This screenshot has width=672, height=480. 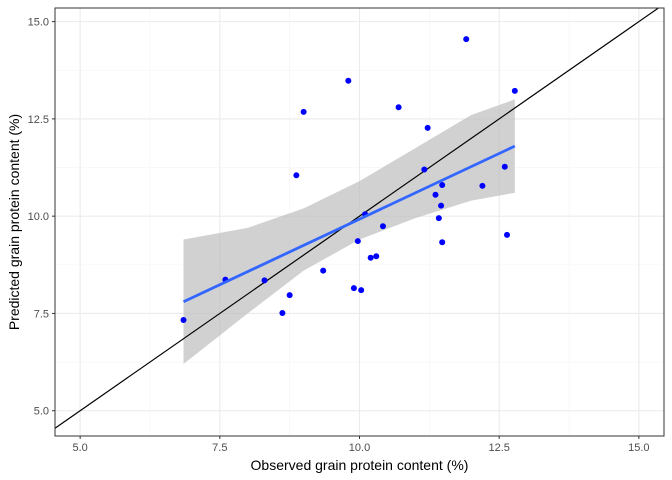 I want to click on x-tick-label: 12.5, so click(x=498, y=448).